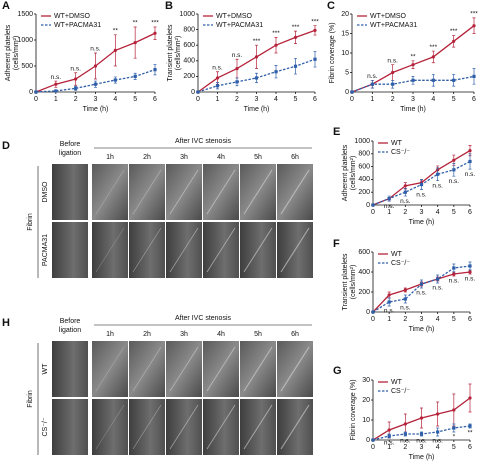 The image size is (480, 467). What do you see at coordinates (345, 33) in the screenshot?
I see `y-tick-label: 15` at bounding box center [345, 33].